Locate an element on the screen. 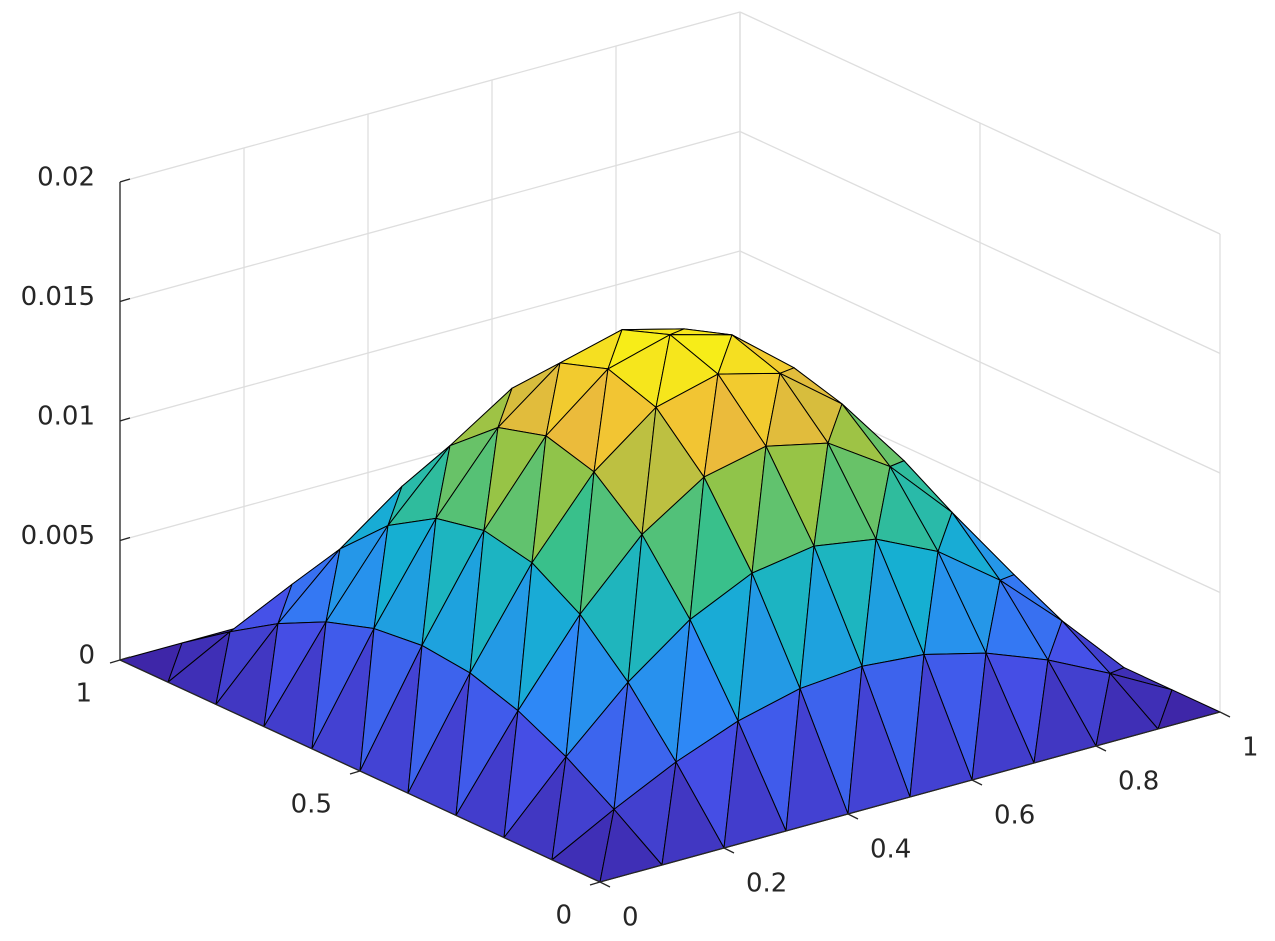 The width and height of the screenshot is (1275, 941). x-tick-label: 0.2 is located at coordinates (766, 884).